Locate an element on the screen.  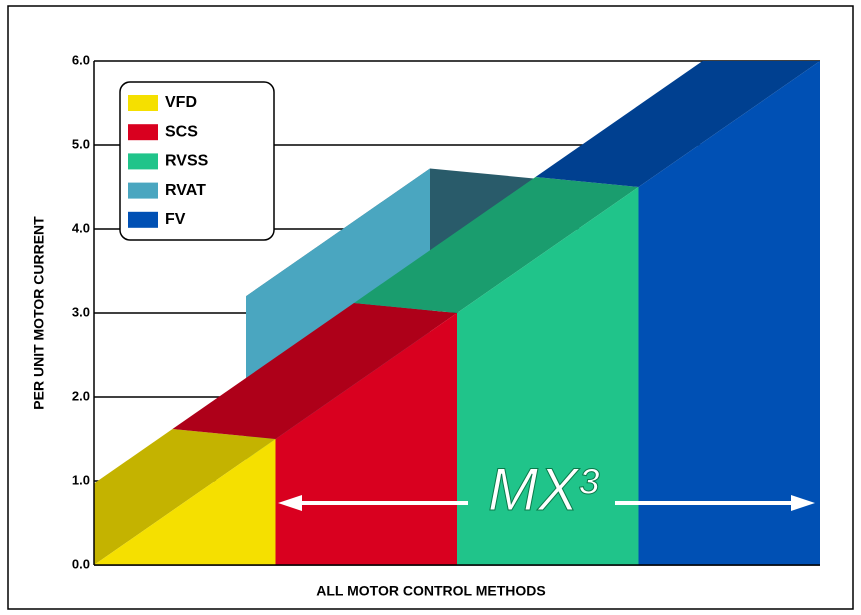
legend-box is located at coordinates (197, 161).